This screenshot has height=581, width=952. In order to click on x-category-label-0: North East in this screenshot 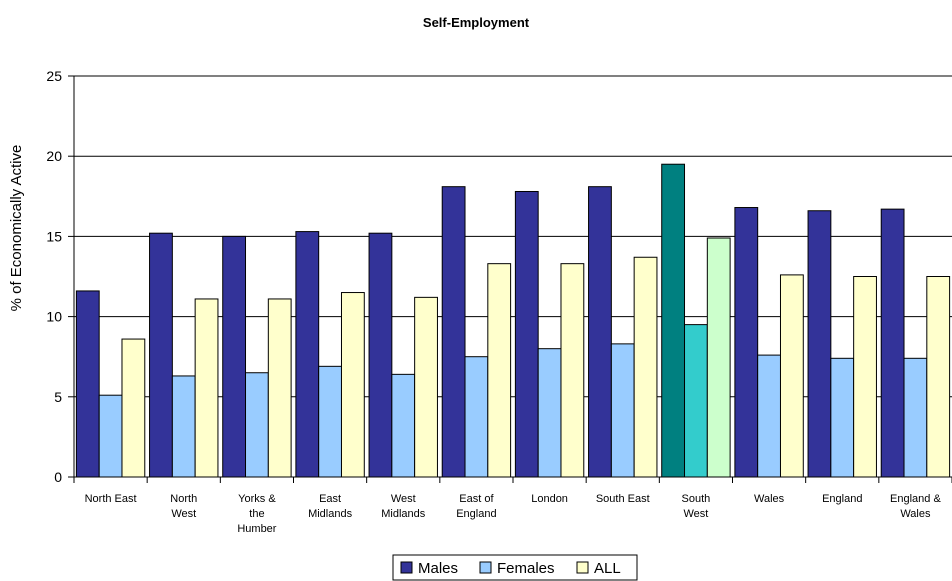, I will do `click(111, 499)`.